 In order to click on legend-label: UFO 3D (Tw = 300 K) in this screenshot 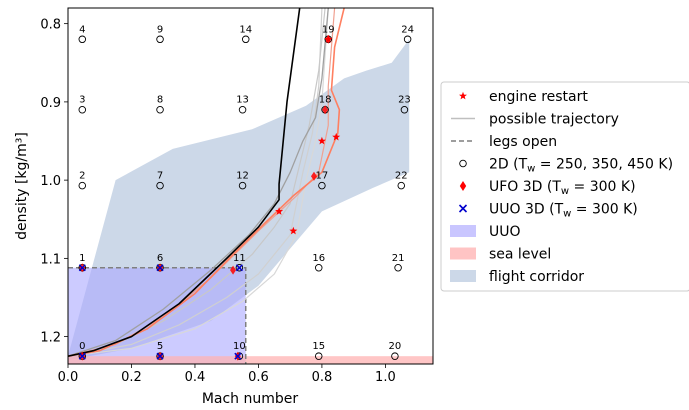, I will do `click(562, 188)`.